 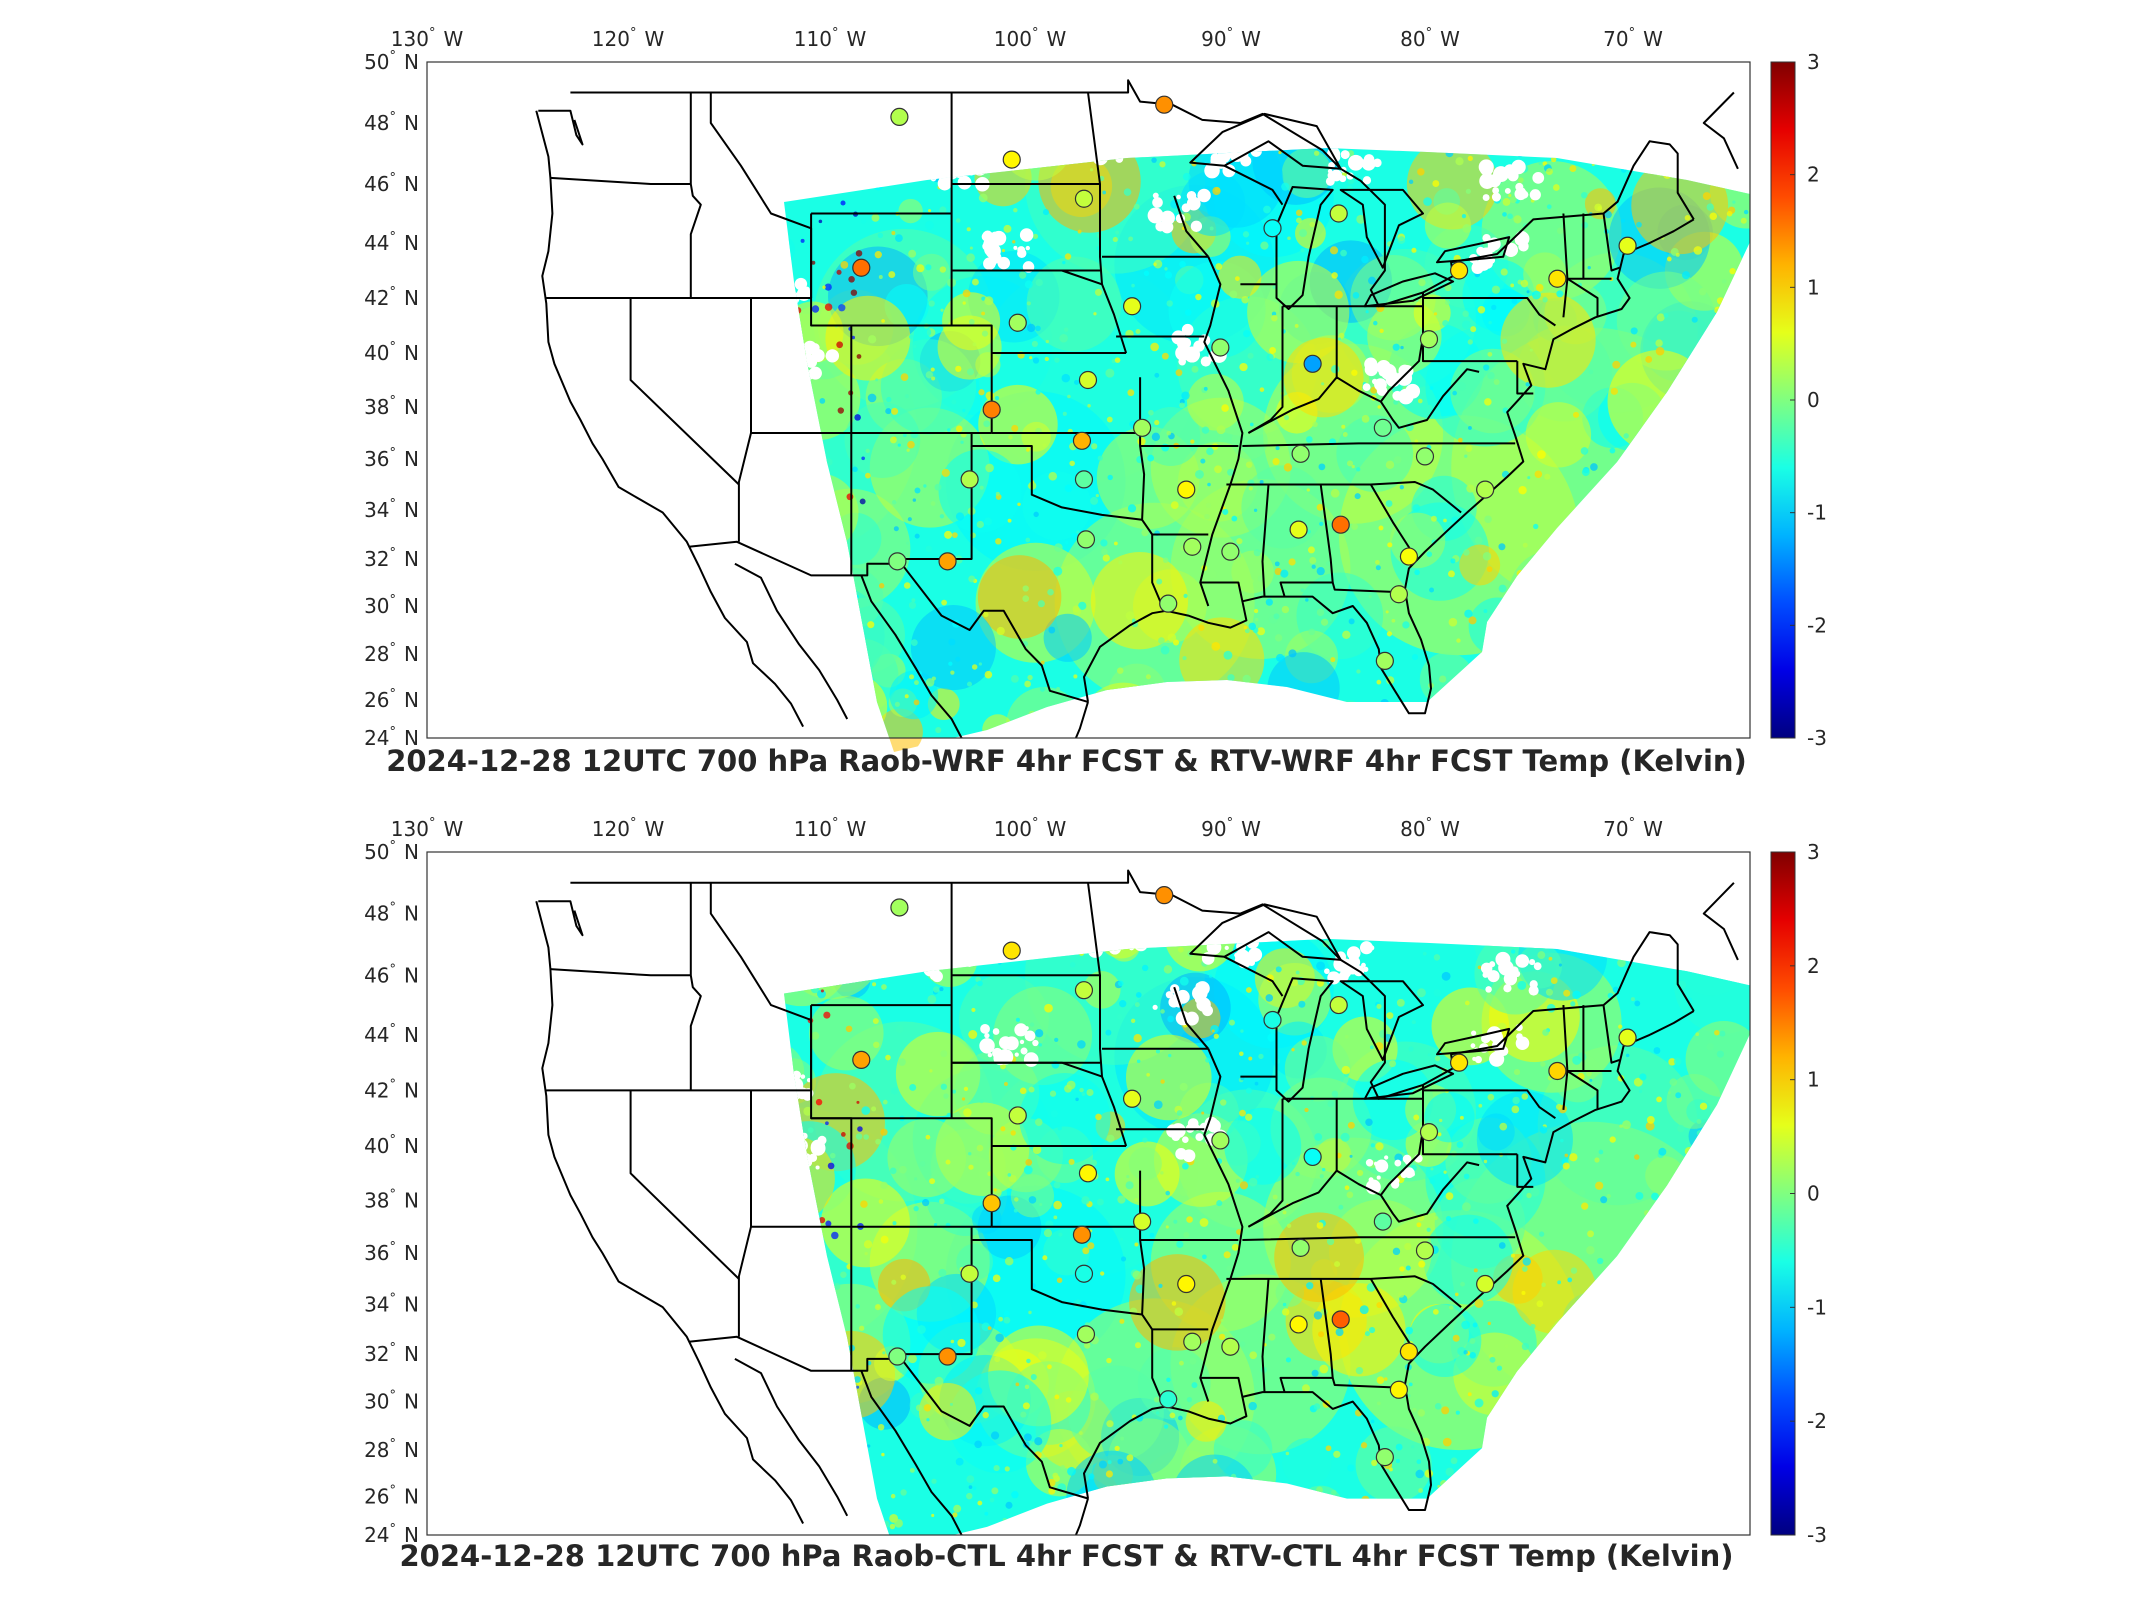 What do you see at coordinates (391, 1401) in the screenshot?
I see `lat-tick-label: 30° N` at bounding box center [391, 1401].